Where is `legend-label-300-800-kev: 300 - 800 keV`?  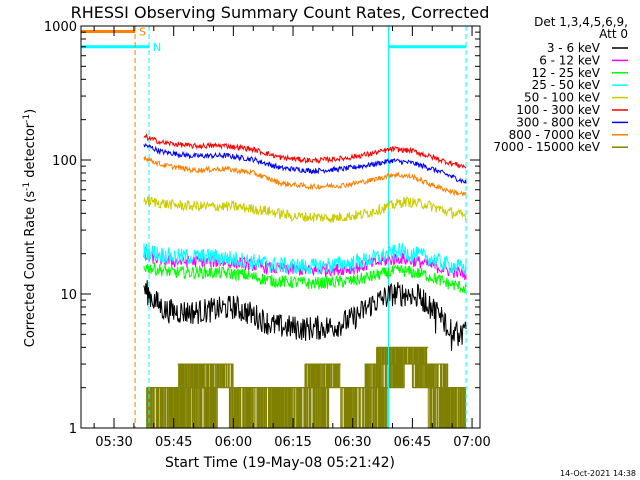
legend-label-300-800-kev: 300 - 800 keV is located at coordinates (558, 122).